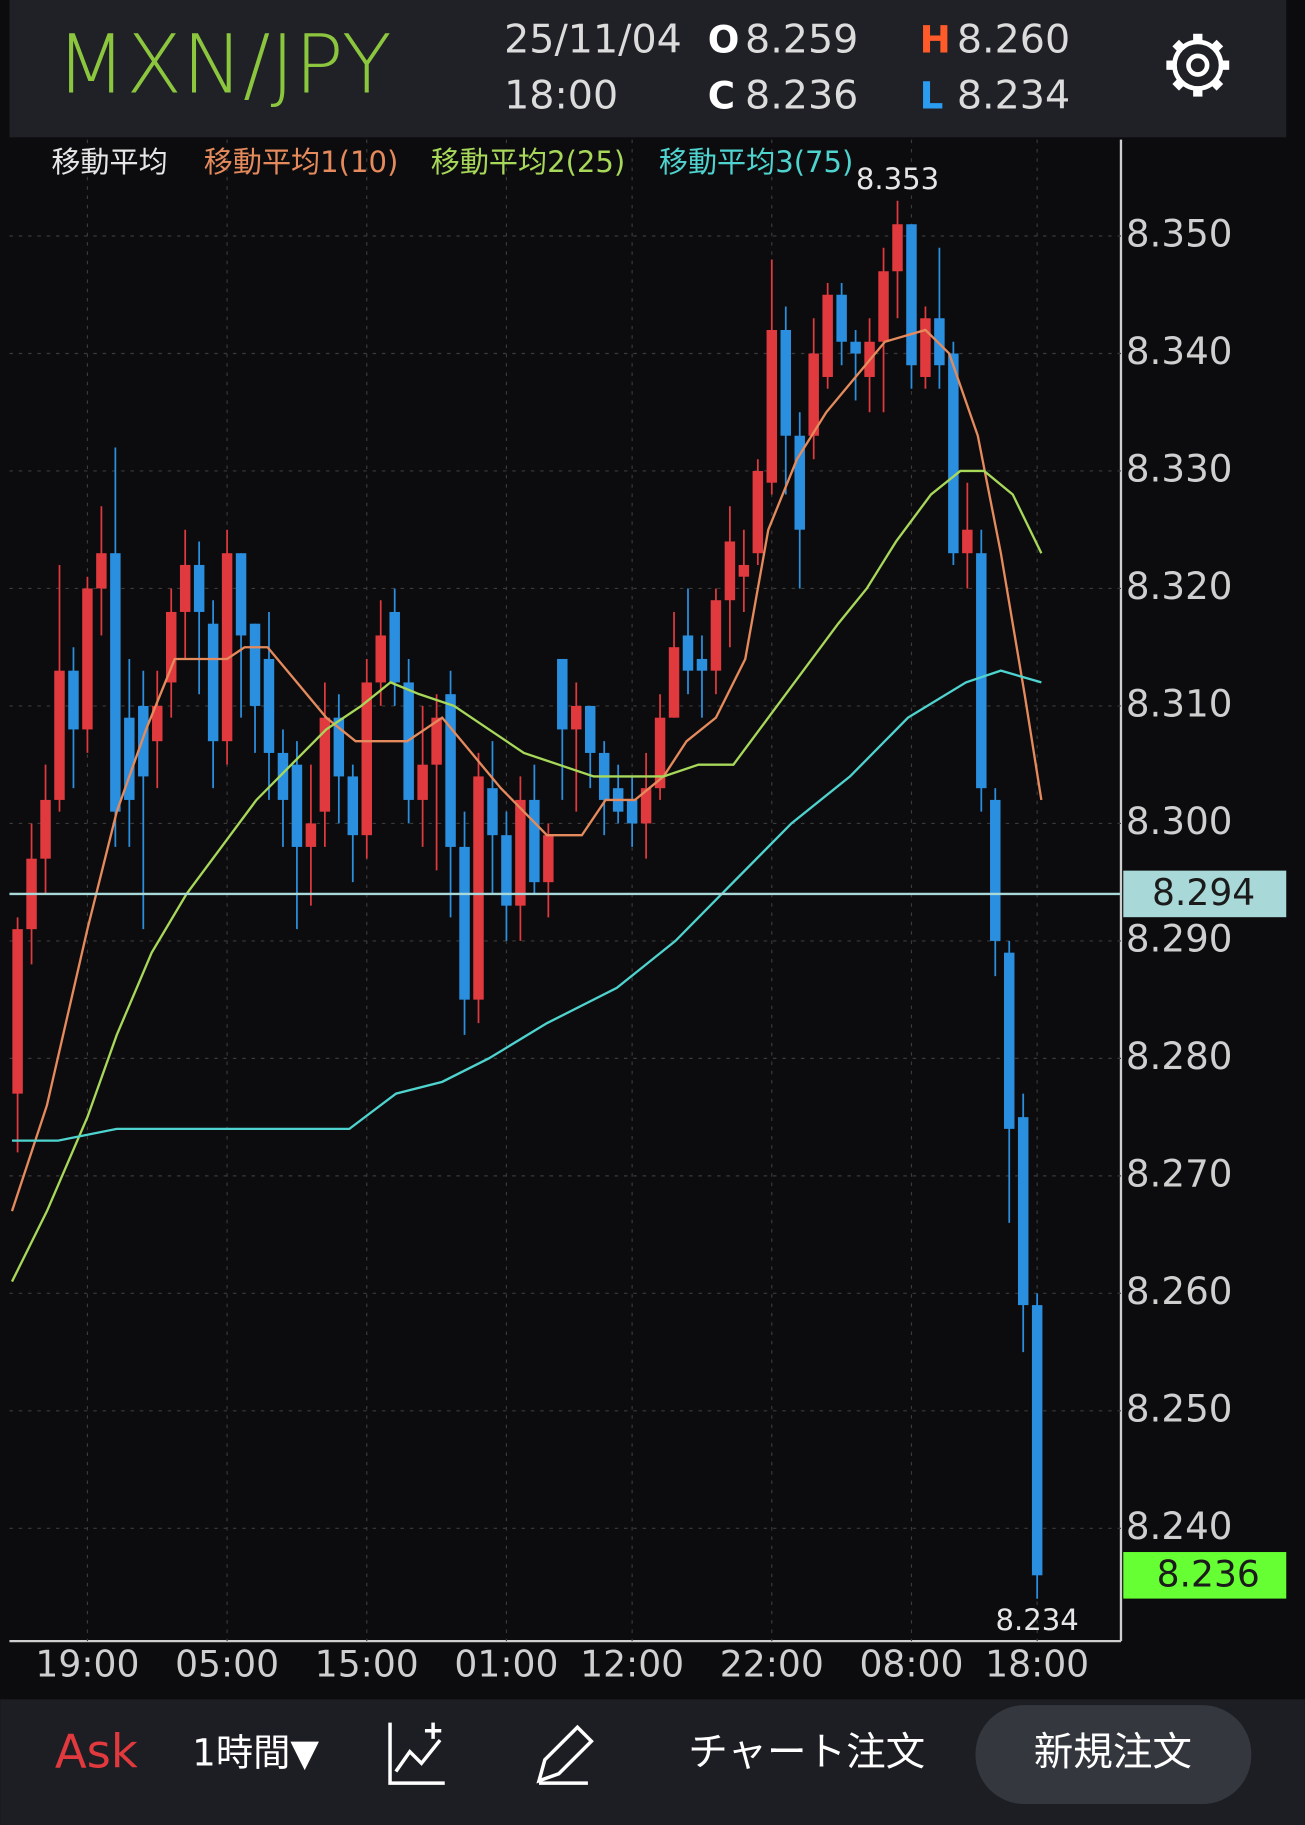 This screenshot has height=1825, width=1305. What do you see at coordinates (224, 64) in the screenshot?
I see `symbol: MXN/JPY` at bounding box center [224, 64].